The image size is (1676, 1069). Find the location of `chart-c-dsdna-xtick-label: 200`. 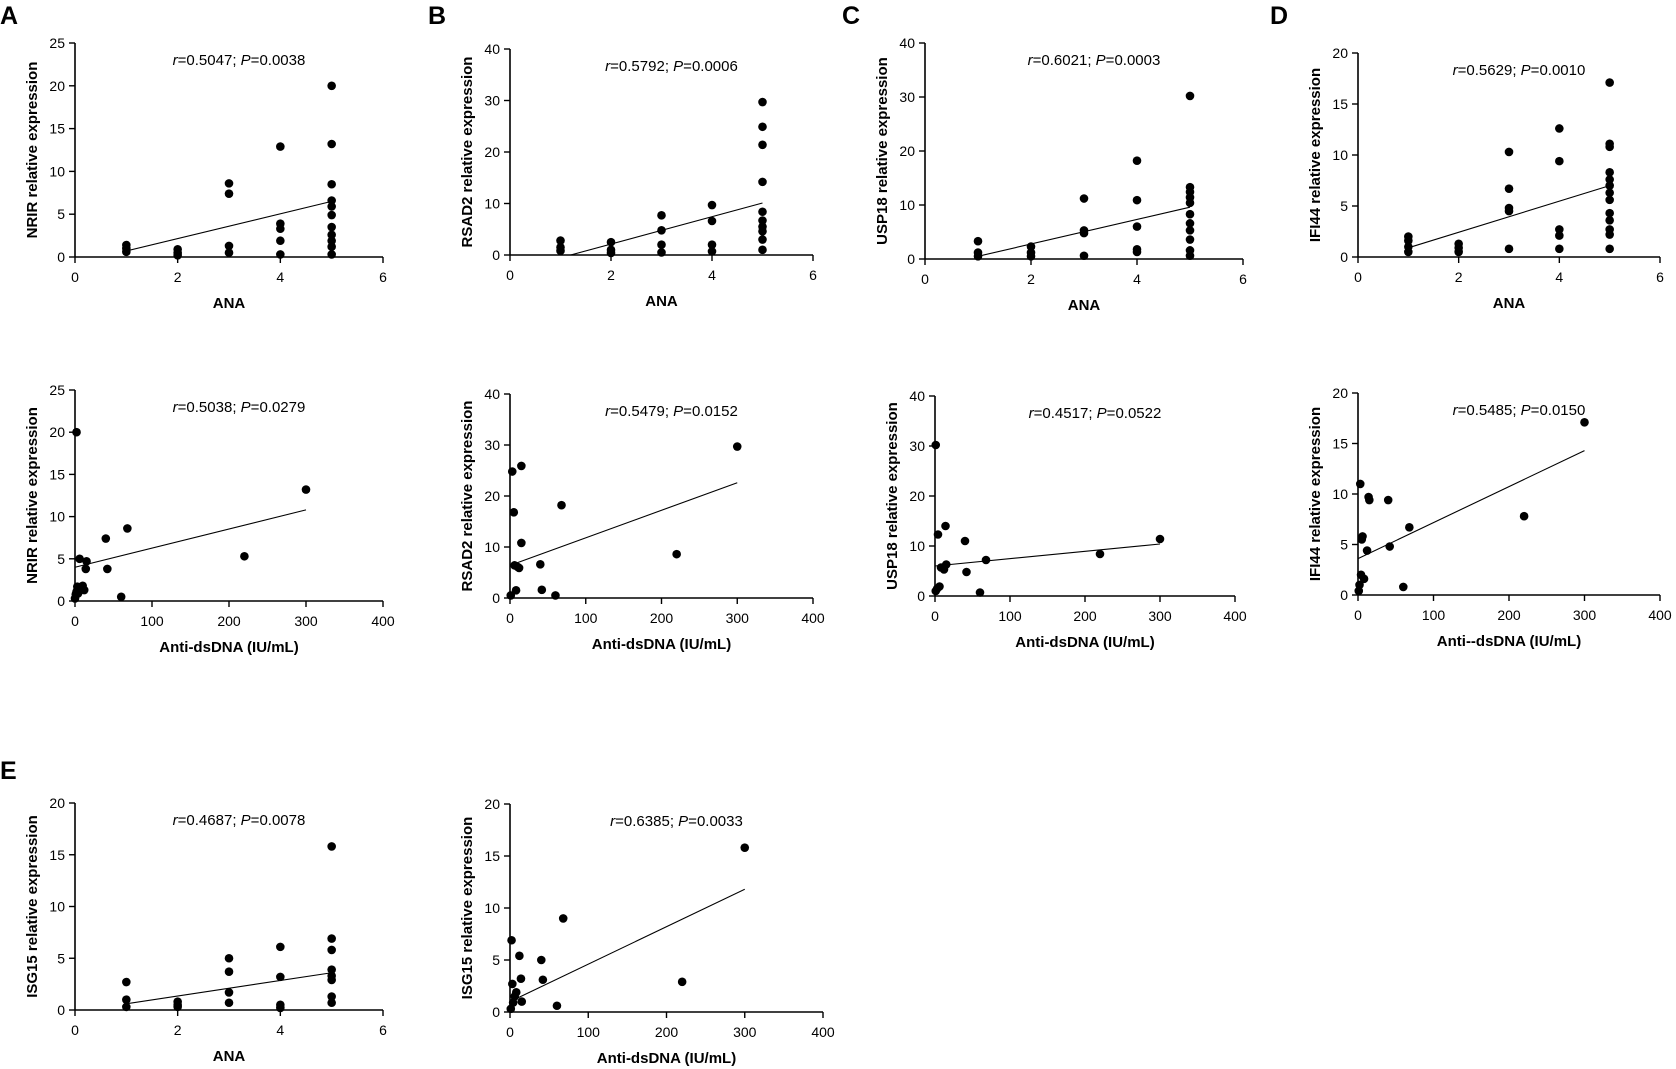

chart-c-dsdna-xtick-label: 200 is located at coordinates (1085, 616).